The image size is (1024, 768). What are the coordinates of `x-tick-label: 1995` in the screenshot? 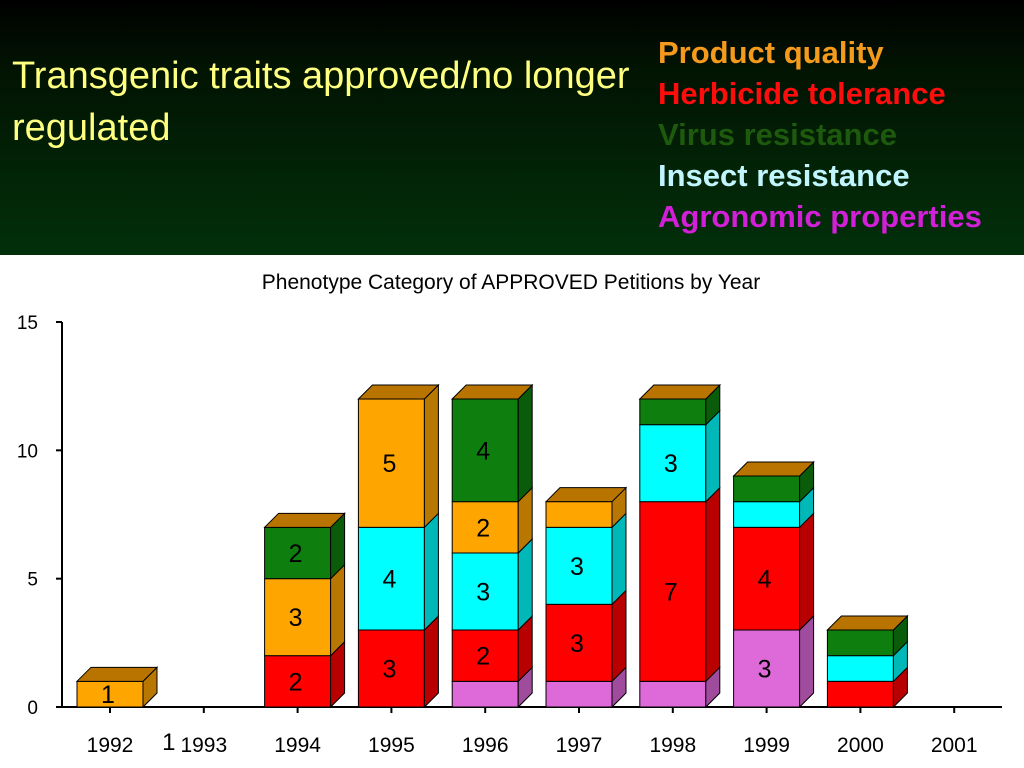 It's located at (391, 745).